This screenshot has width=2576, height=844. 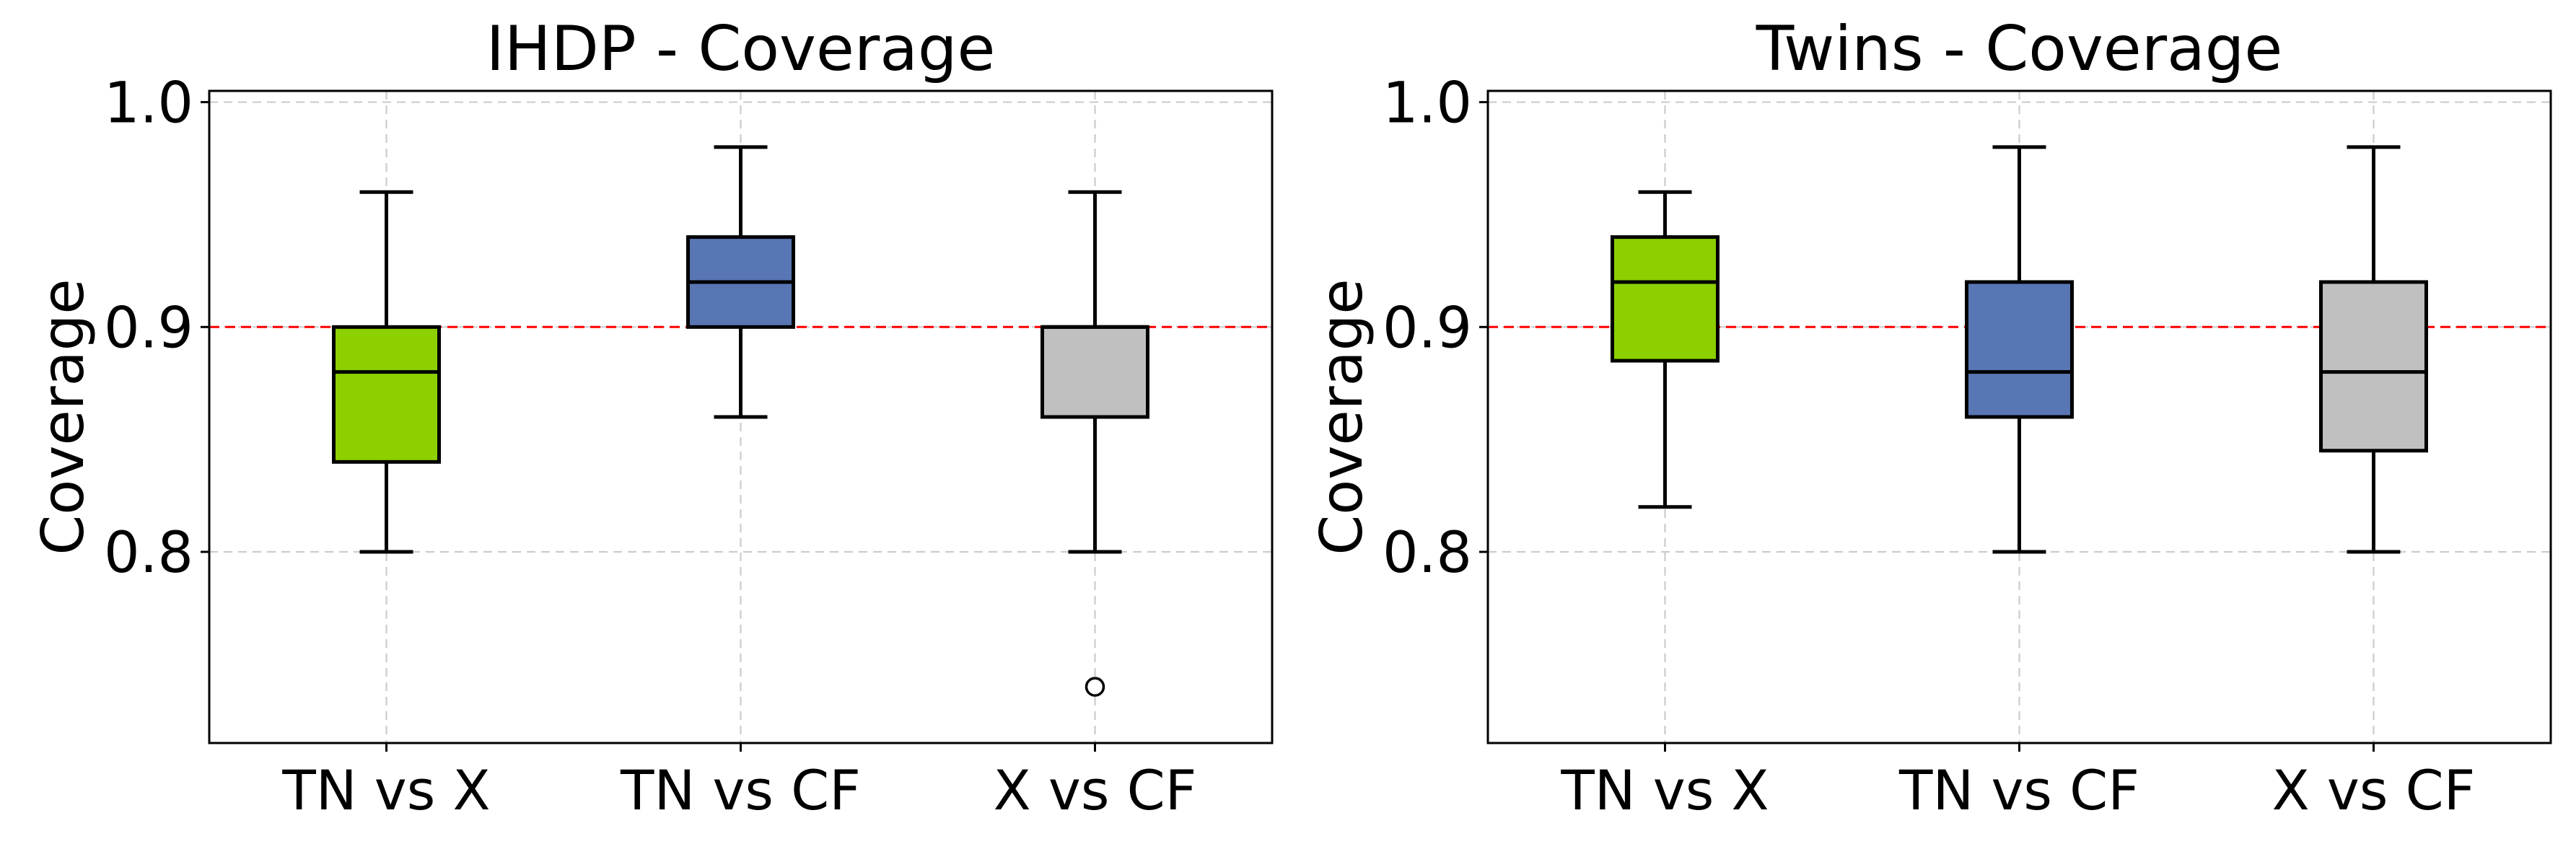 I want to click on chart-title: Twins - Coverage, so click(x=2020, y=49).